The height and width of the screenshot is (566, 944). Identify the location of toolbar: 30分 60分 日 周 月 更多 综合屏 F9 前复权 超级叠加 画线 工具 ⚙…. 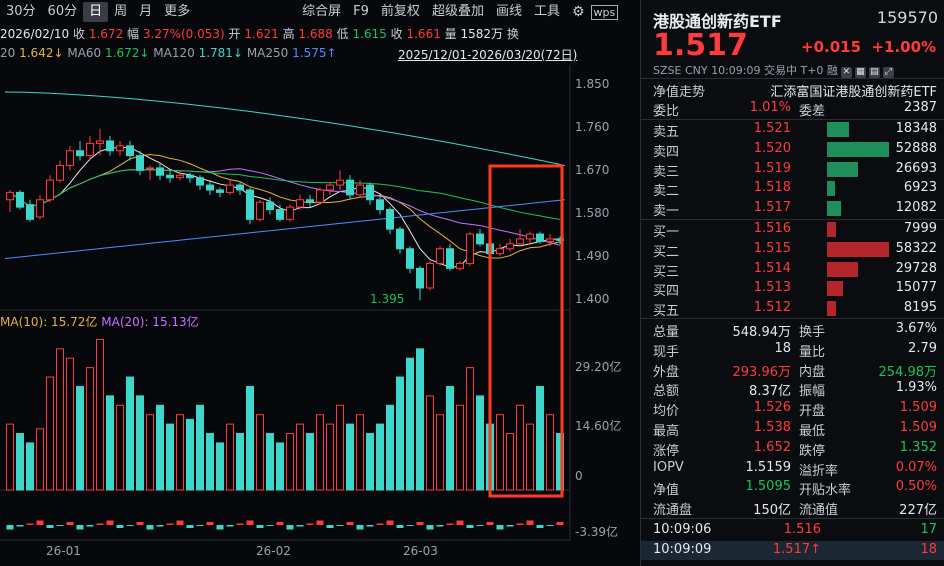
(318, 12).